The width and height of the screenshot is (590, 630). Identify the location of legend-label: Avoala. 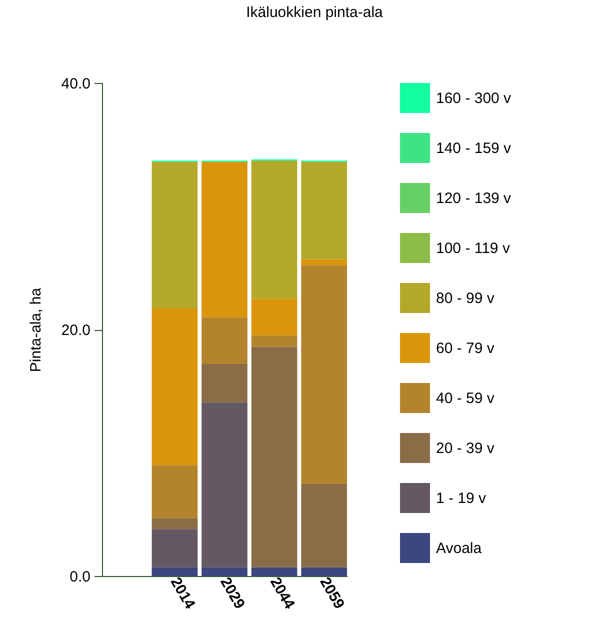
(459, 548).